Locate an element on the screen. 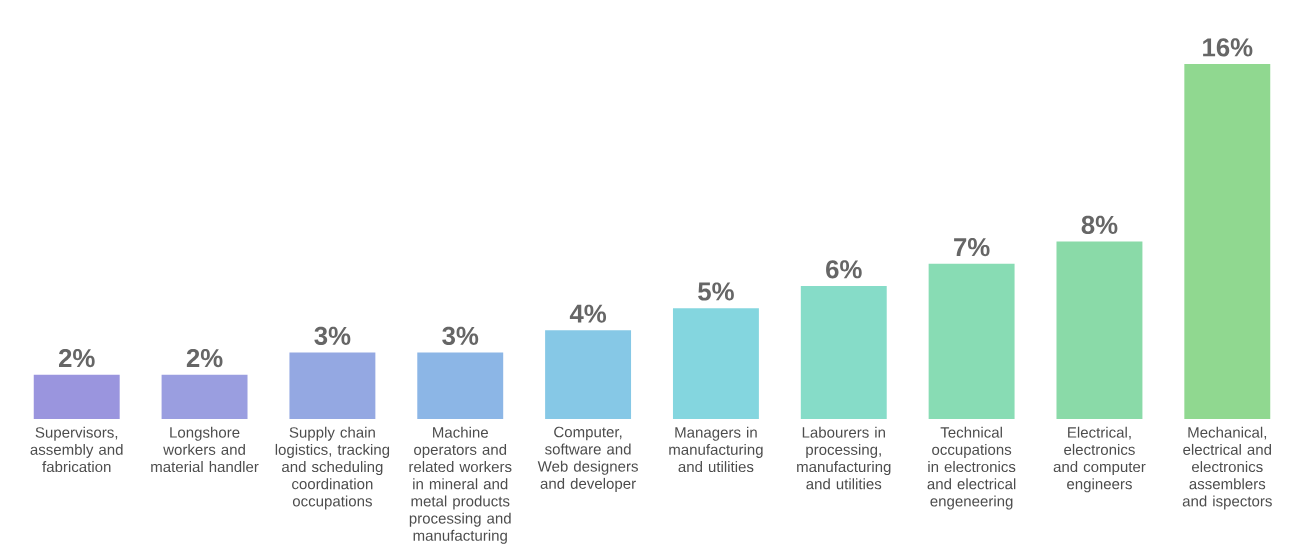  x-tick-label: Supply chain logistics, tracking and scheduling coordination occupations is located at coordinates (332, 468).